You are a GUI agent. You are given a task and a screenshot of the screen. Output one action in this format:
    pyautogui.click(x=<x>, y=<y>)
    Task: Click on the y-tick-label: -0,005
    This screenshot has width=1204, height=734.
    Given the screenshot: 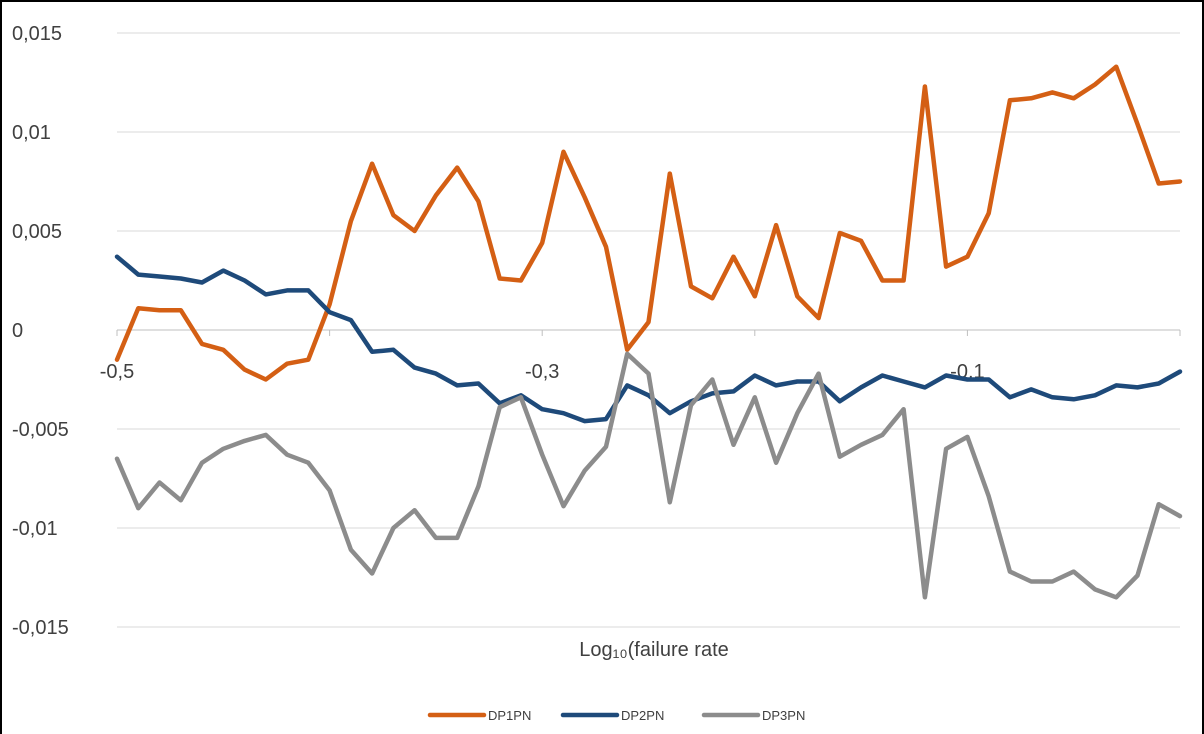 What is the action you would take?
    pyautogui.click(x=40, y=430)
    